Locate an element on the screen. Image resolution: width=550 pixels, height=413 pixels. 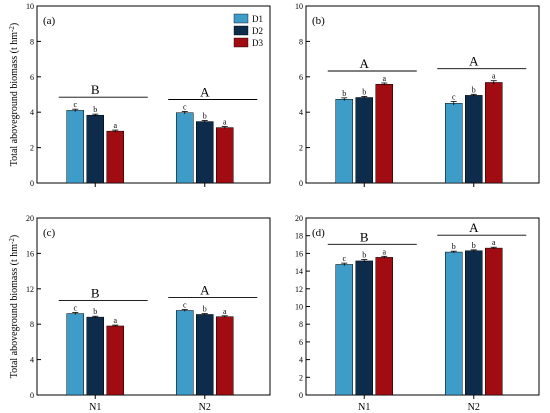
panel-label: (d) is located at coordinates (318, 233).